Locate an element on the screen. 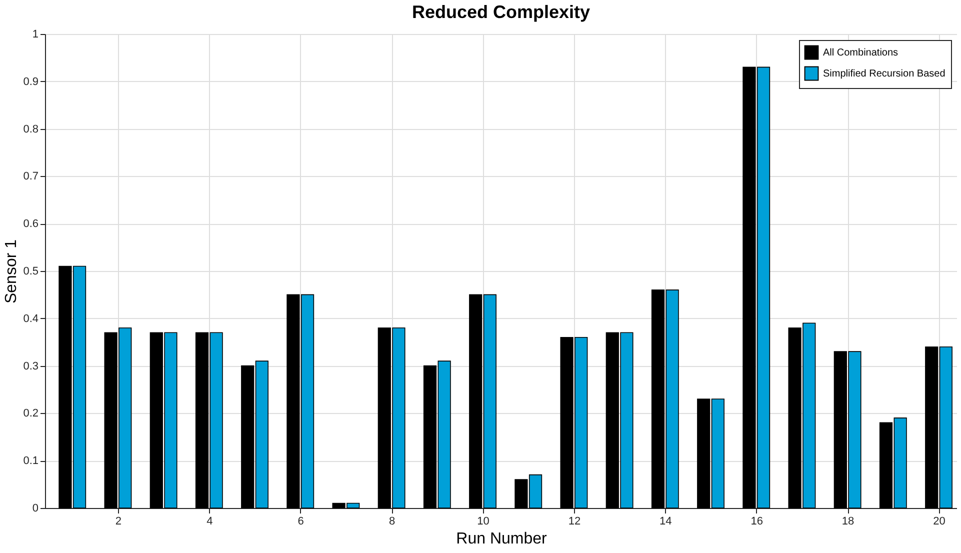  chart-title: Reduced Complexity is located at coordinates (501, 12).